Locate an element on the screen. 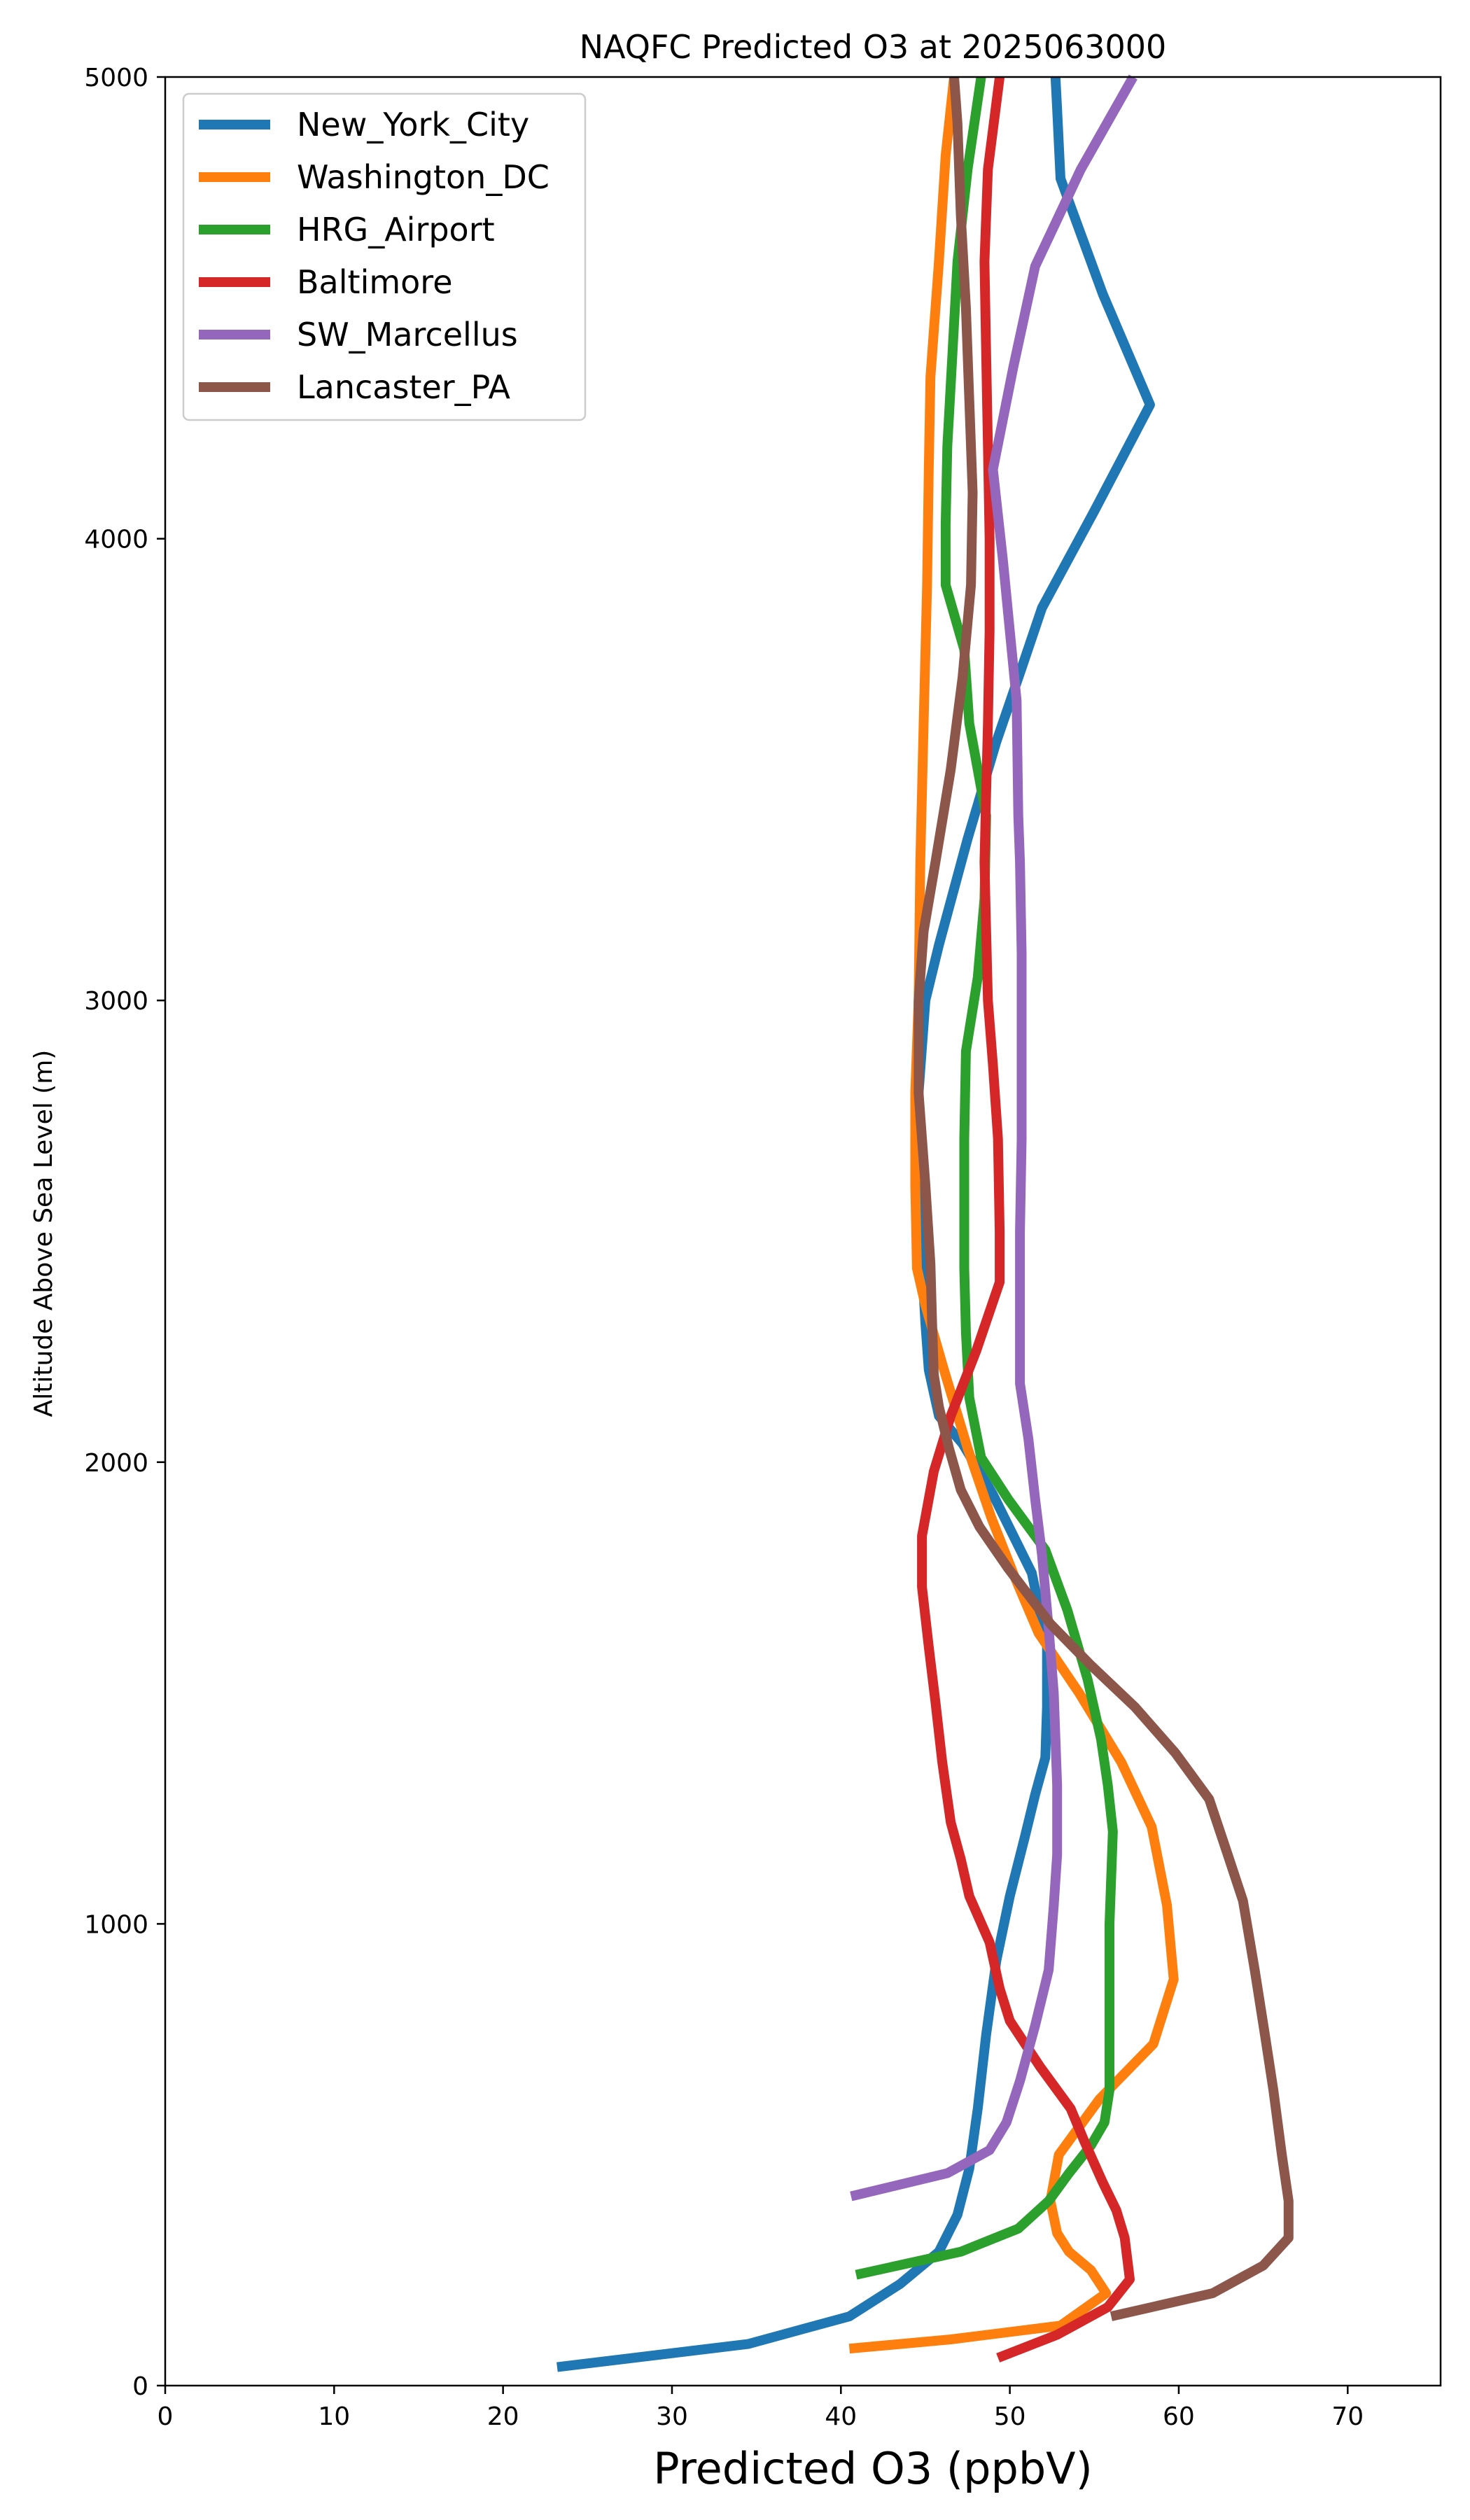 This screenshot has height=2520, width=1470. x-tick-label: 50 is located at coordinates (1010, 2416).